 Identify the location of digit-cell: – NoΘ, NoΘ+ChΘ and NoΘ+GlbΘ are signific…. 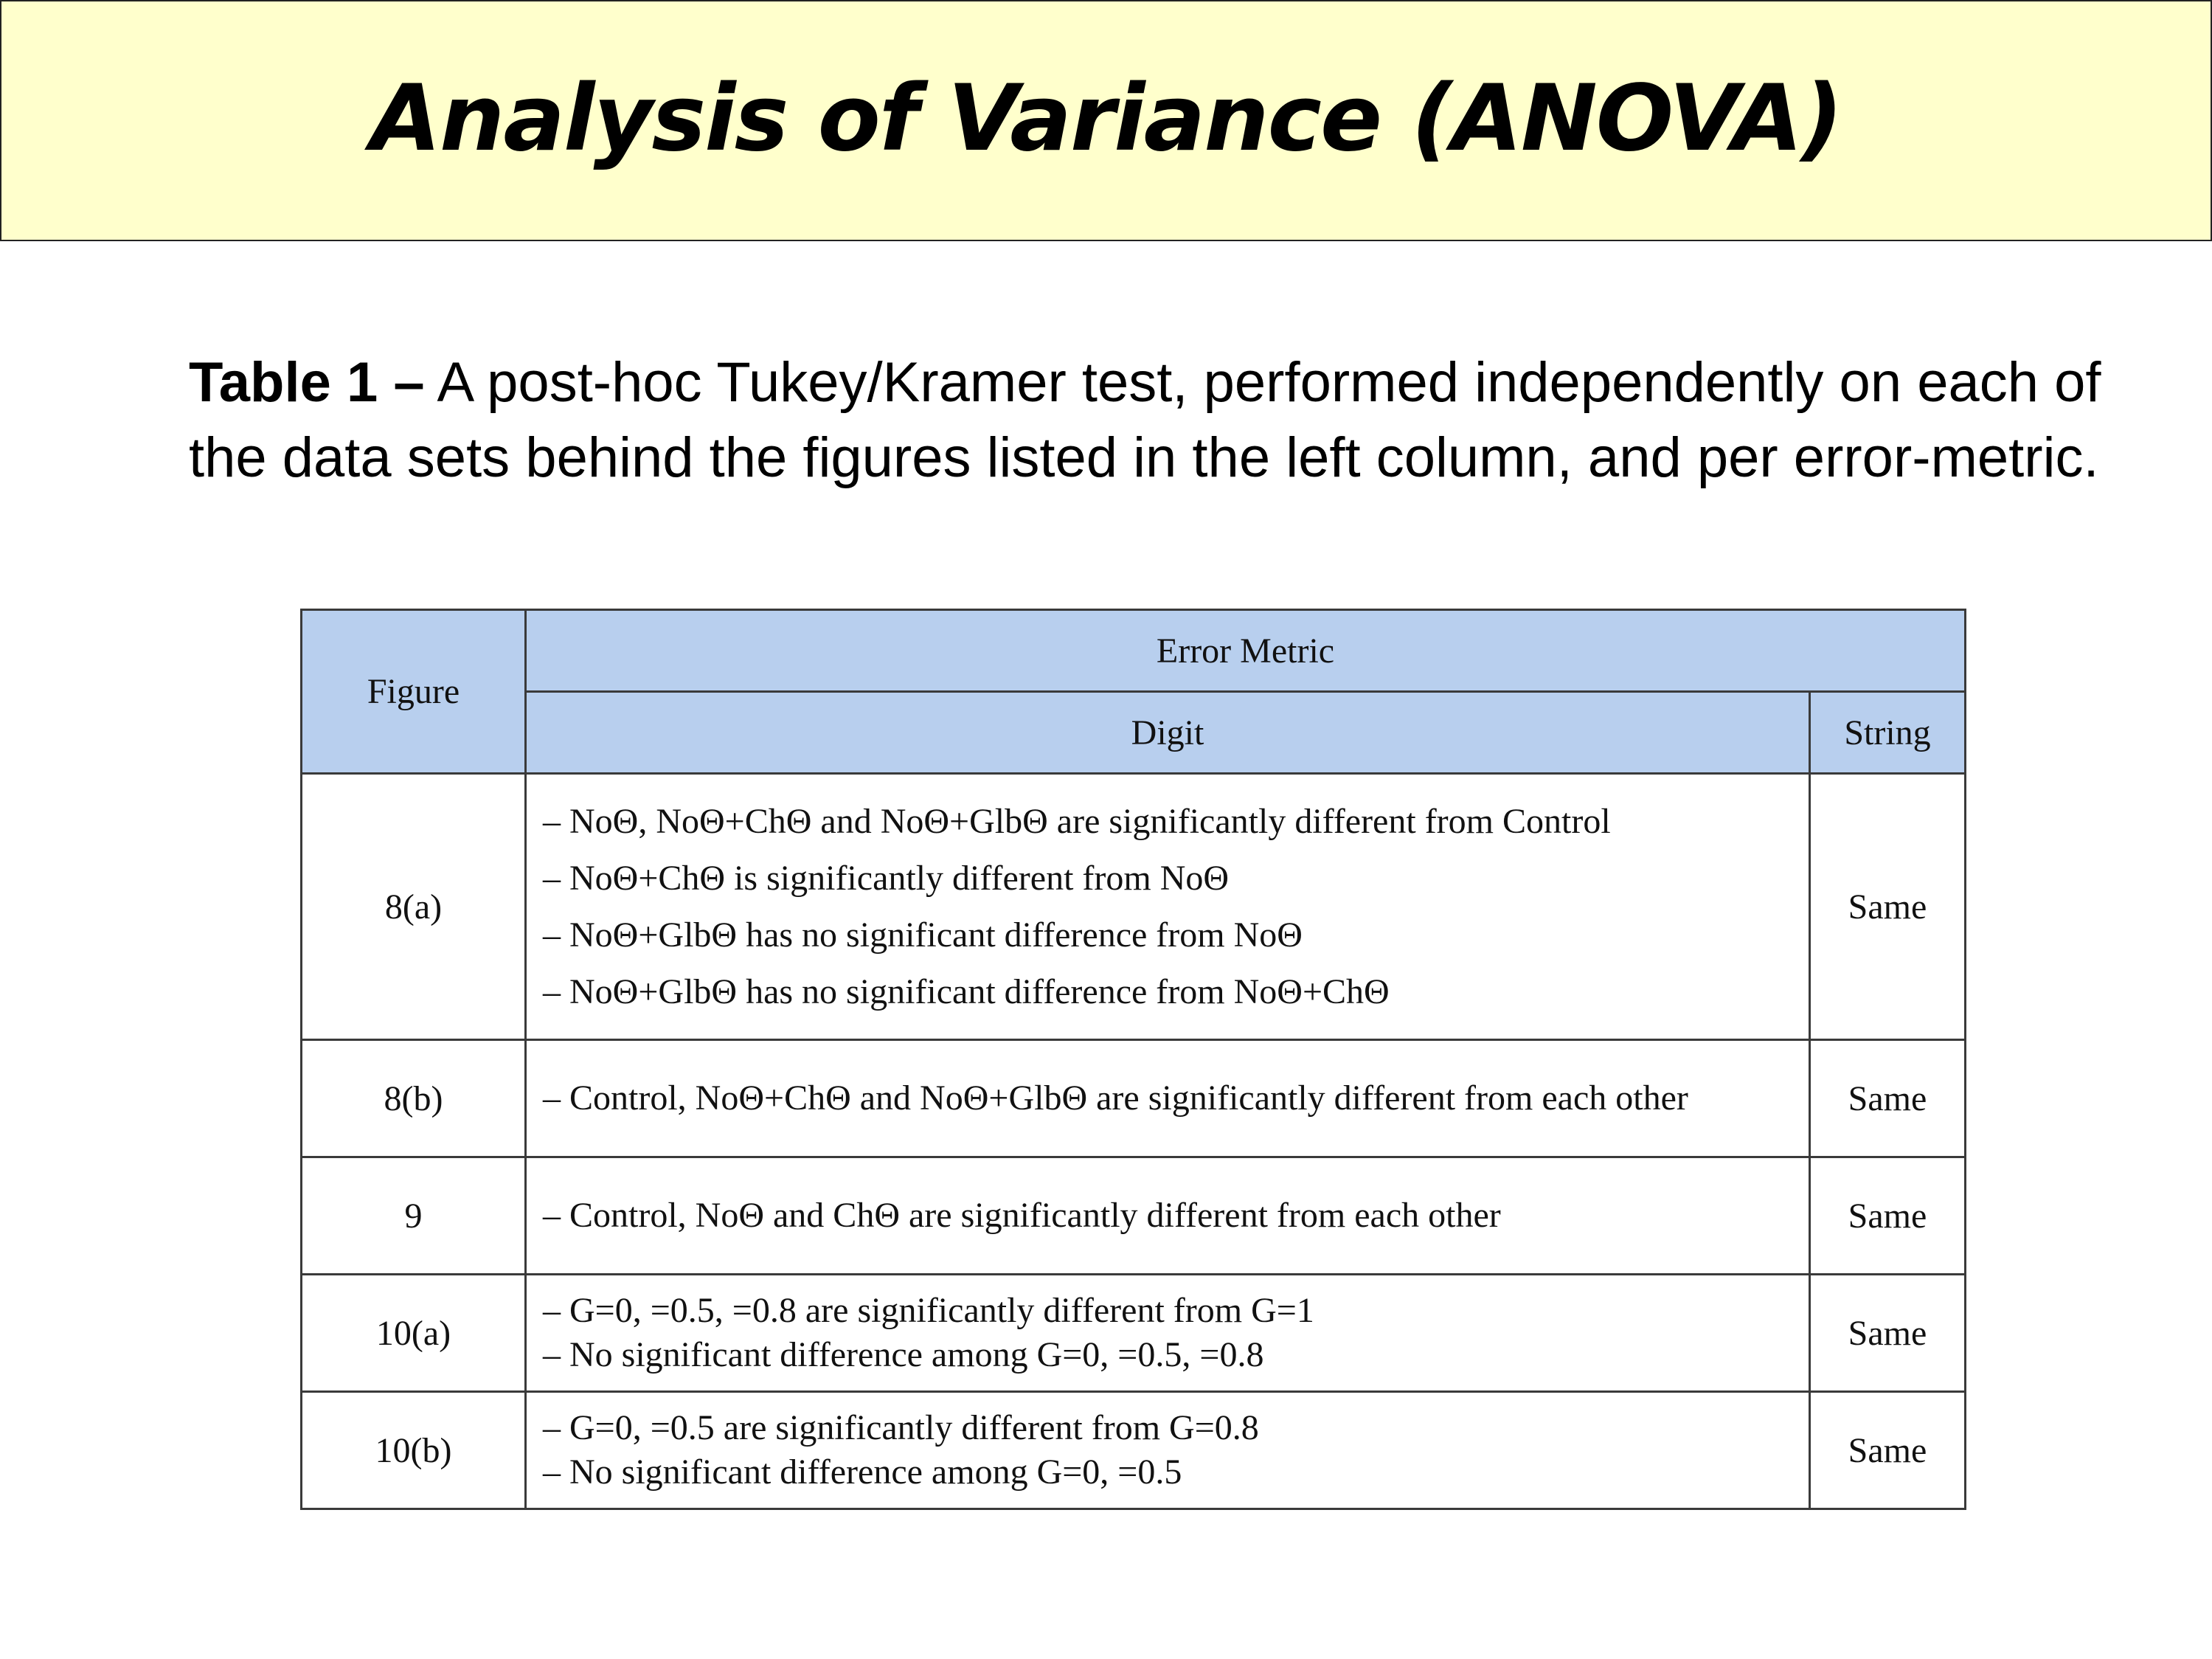
(1167, 906).